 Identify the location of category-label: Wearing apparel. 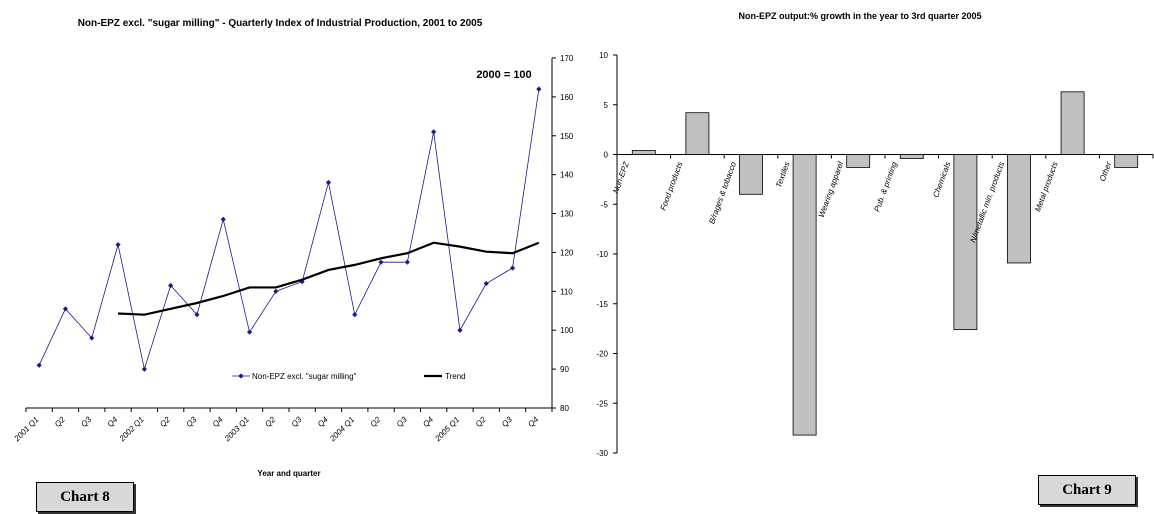
(831, 189).